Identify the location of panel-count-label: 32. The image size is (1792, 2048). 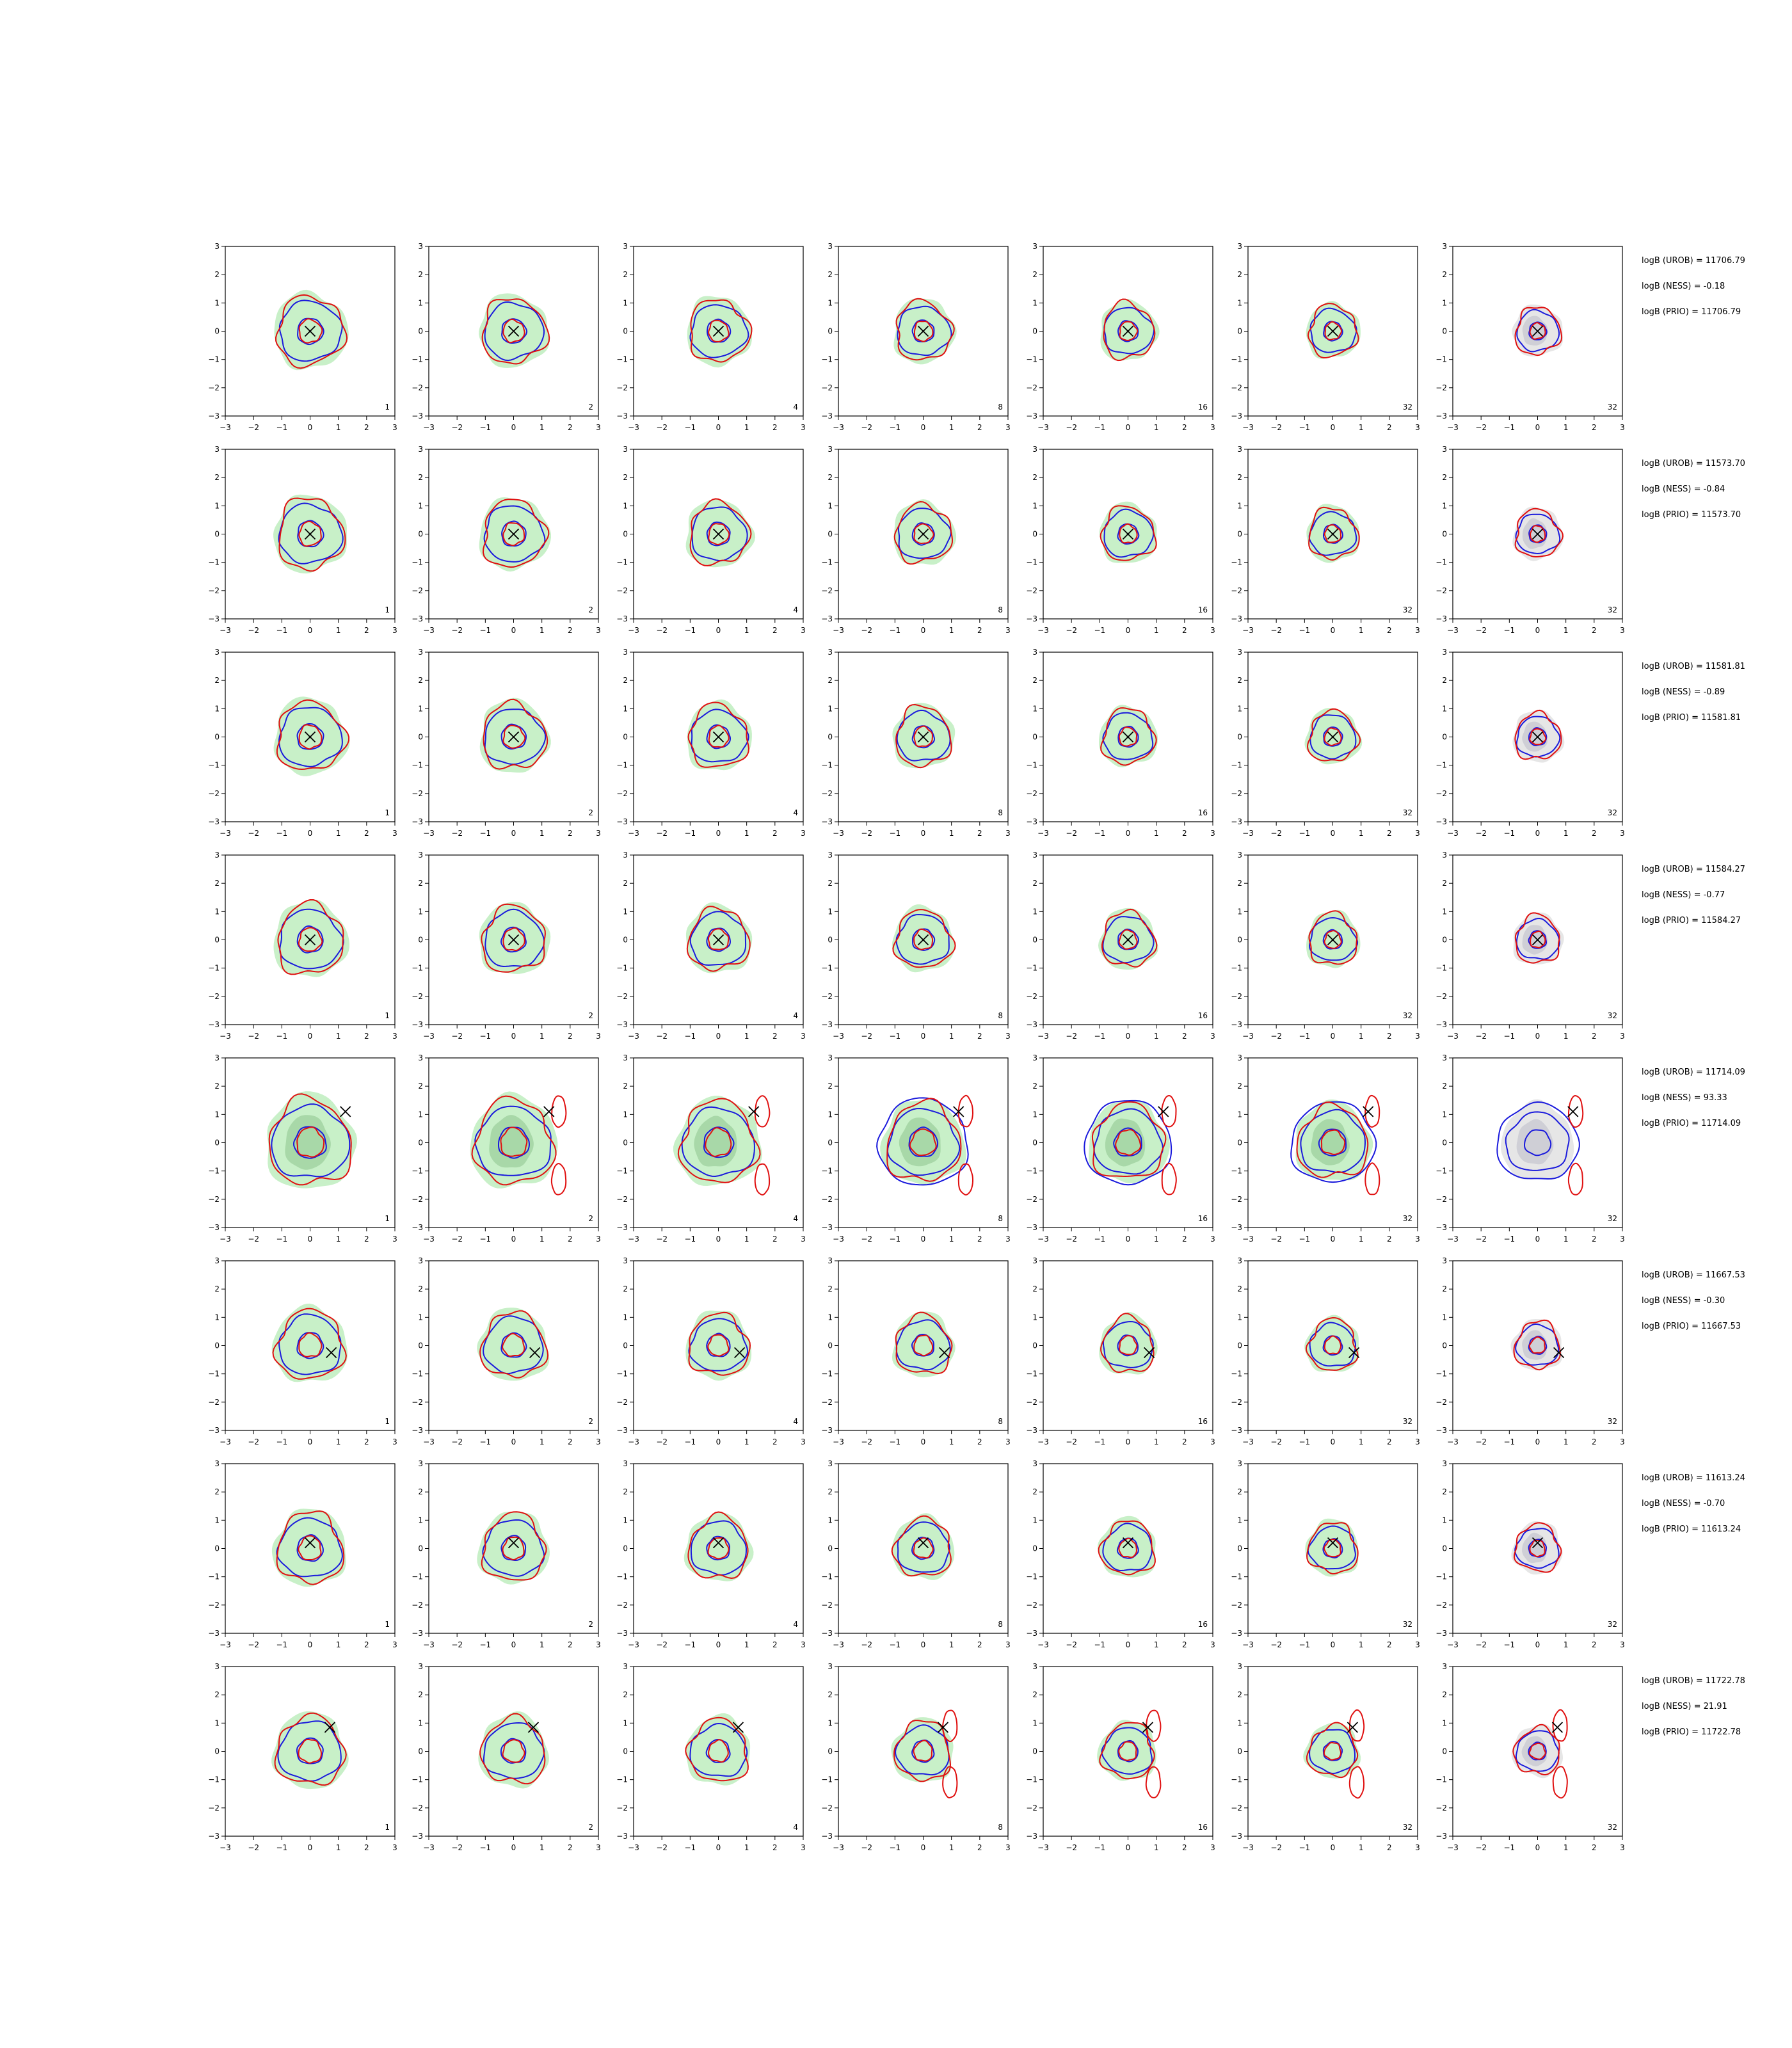
(1612, 407).